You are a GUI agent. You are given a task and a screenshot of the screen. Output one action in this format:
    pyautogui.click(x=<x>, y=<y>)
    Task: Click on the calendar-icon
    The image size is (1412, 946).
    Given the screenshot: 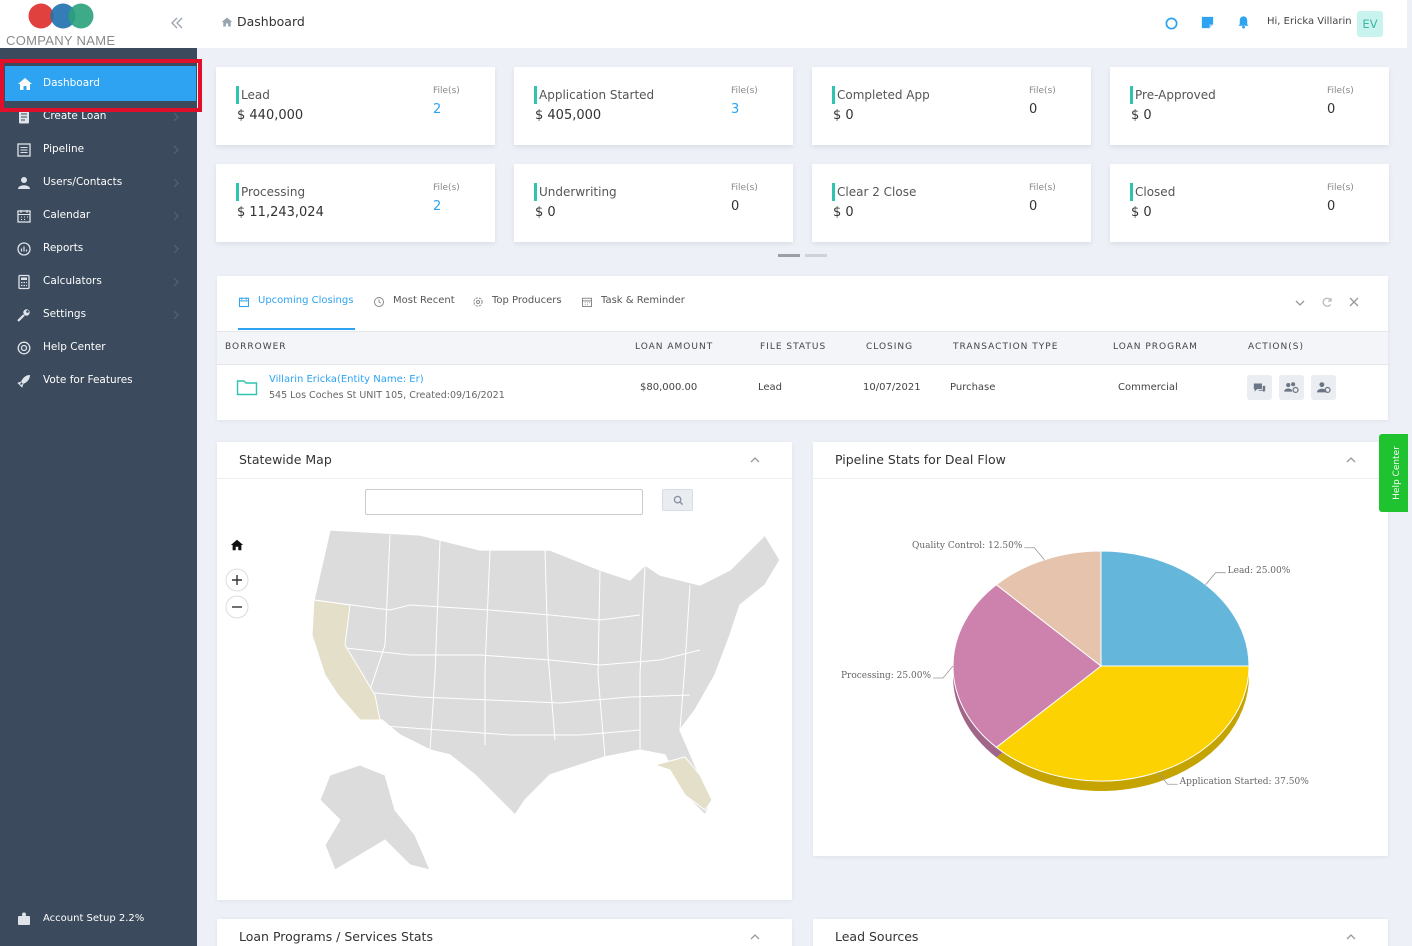 What is the action you would take?
    pyautogui.click(x=587, y=302)
    